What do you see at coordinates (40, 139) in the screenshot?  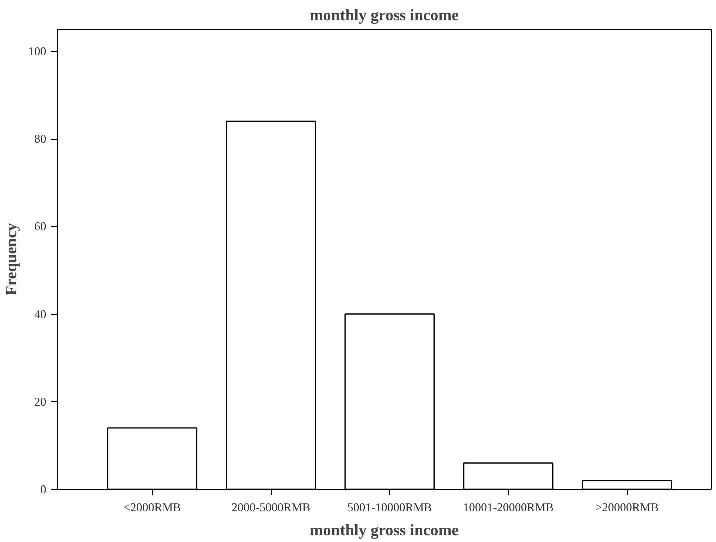 I see `y-tick-label: 80` at bounding box center [40, 139].